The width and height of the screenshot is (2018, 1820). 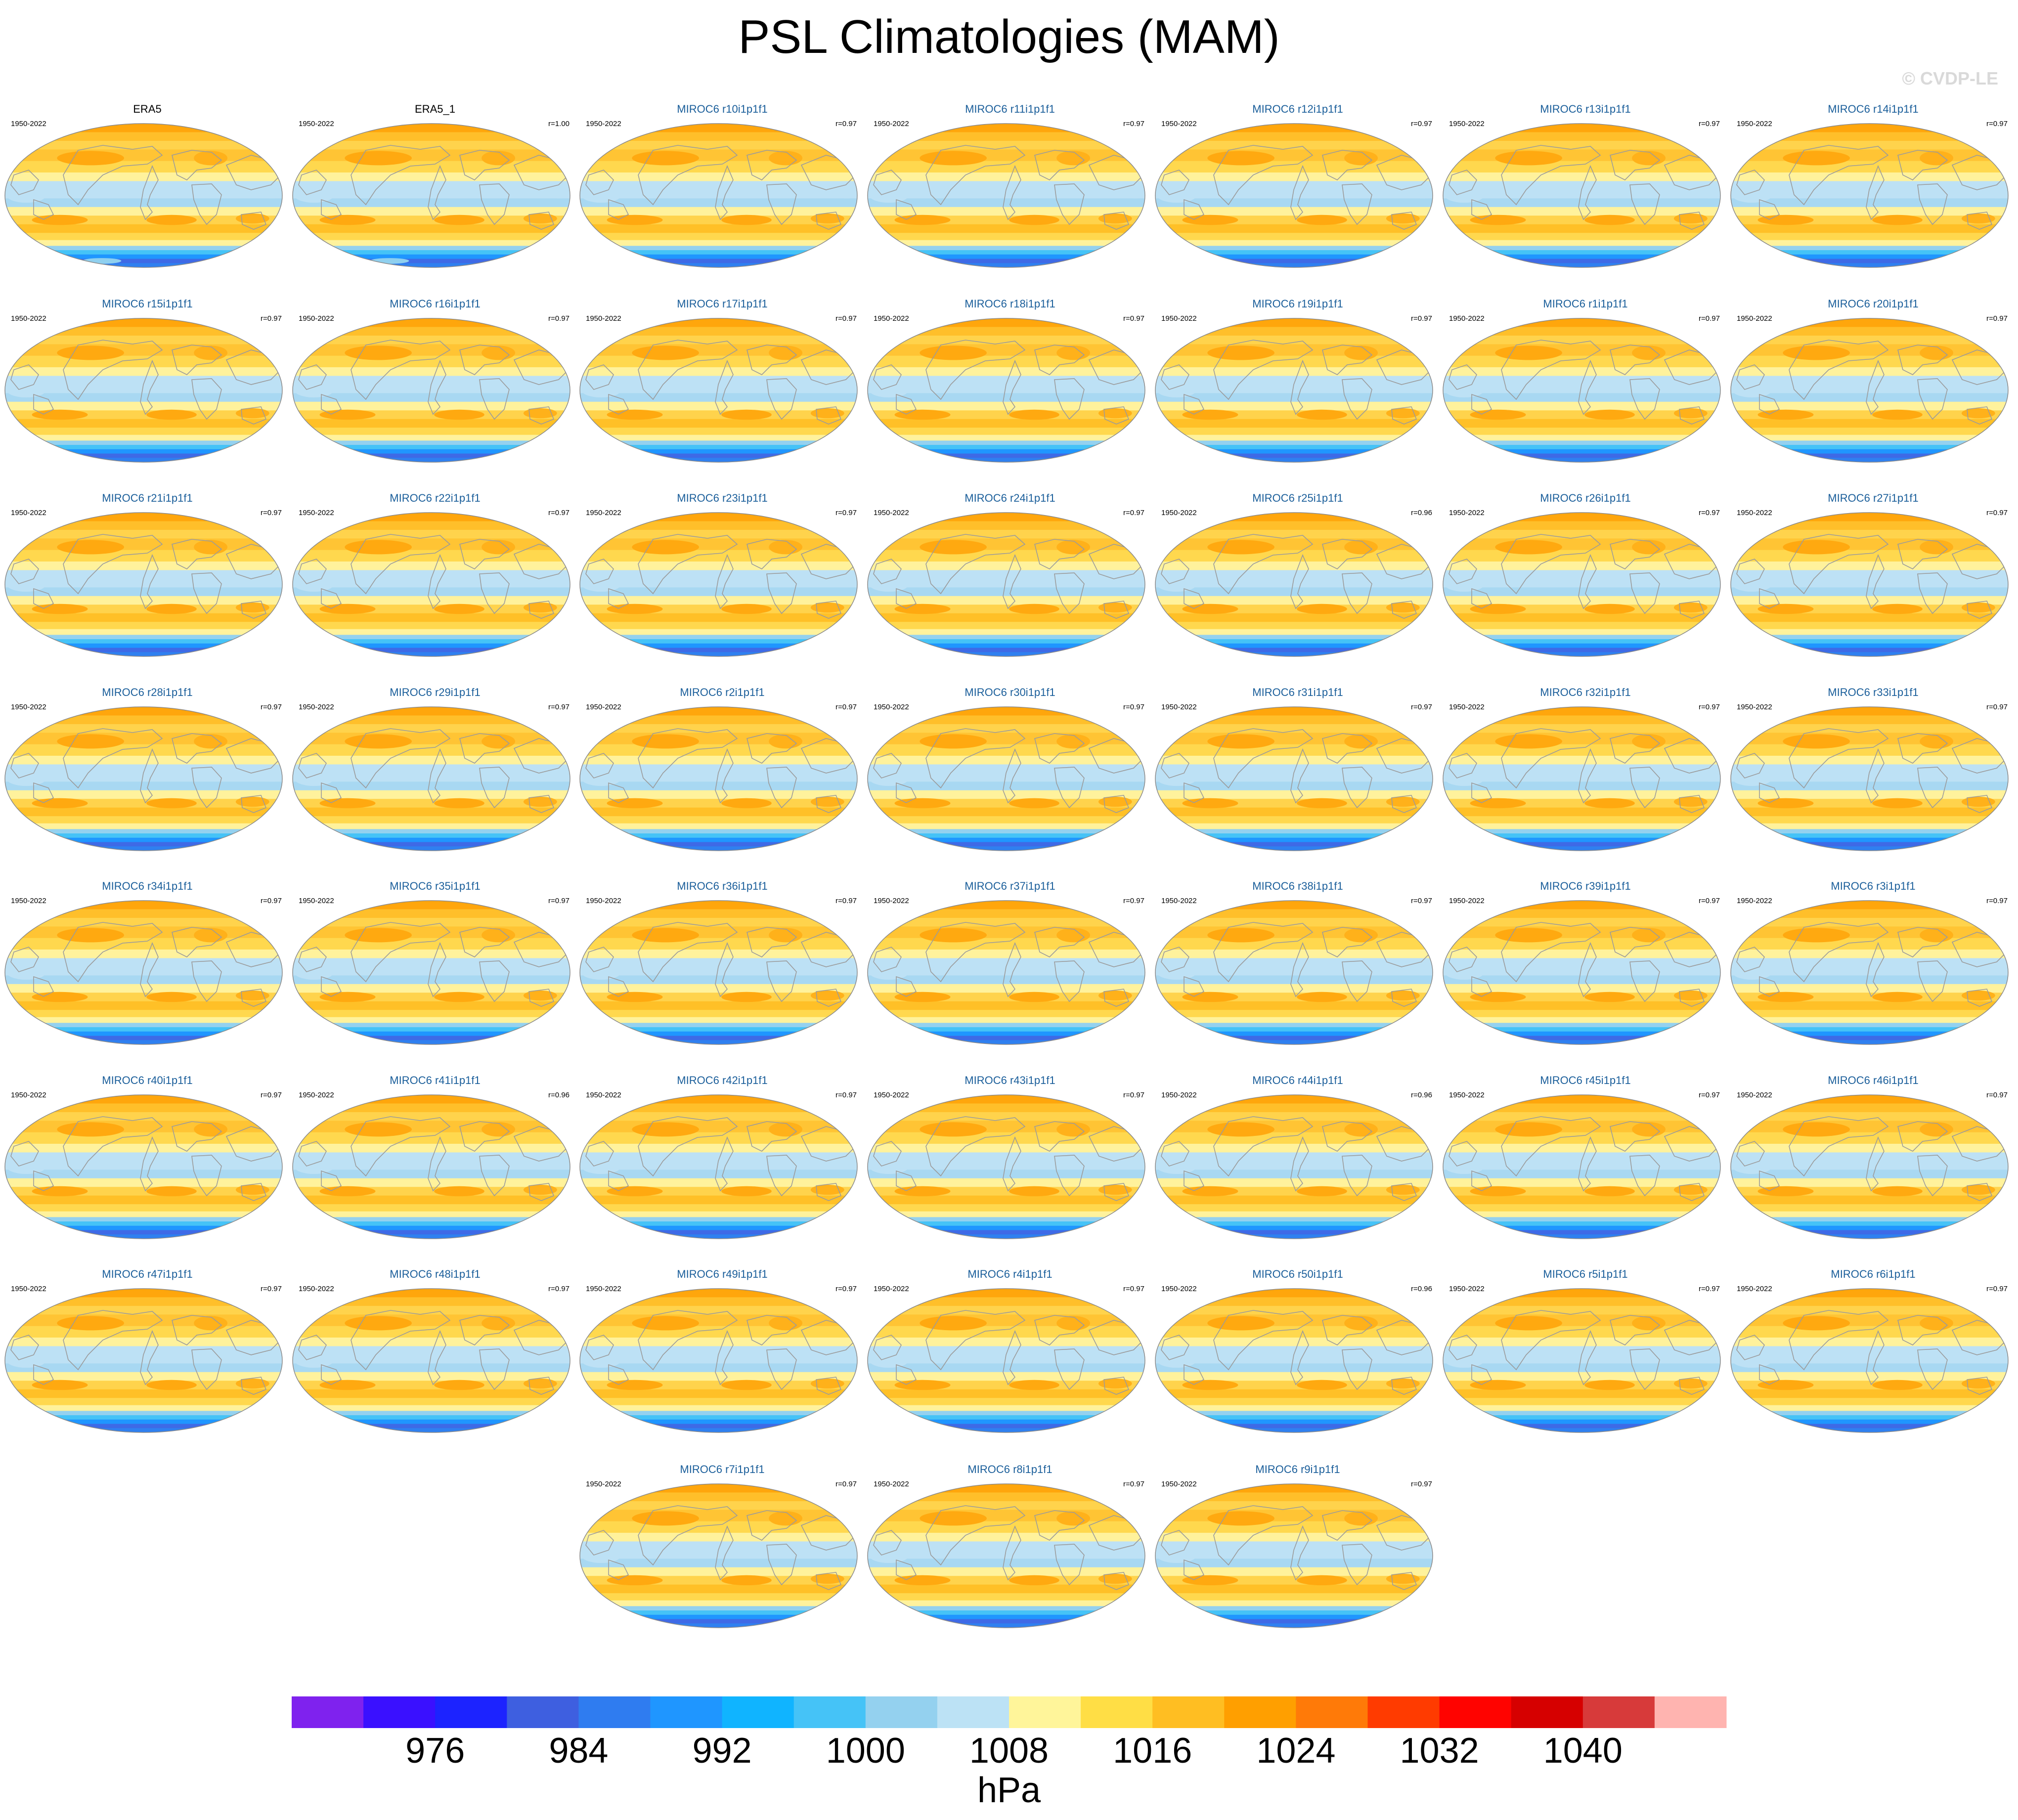 I want to click on map-panel: MIROC6 r29i1p1f1 1950-2022 r=0.97, so click(x=435, y=784).